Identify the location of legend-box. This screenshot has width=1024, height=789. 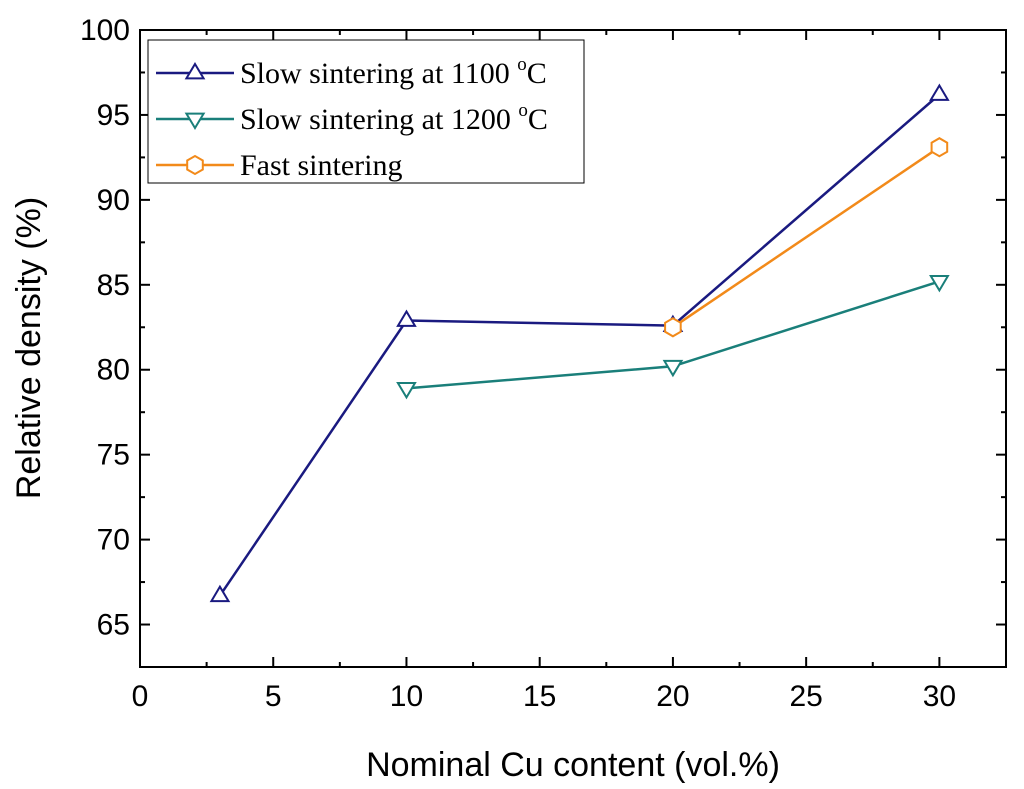
(366, 111).